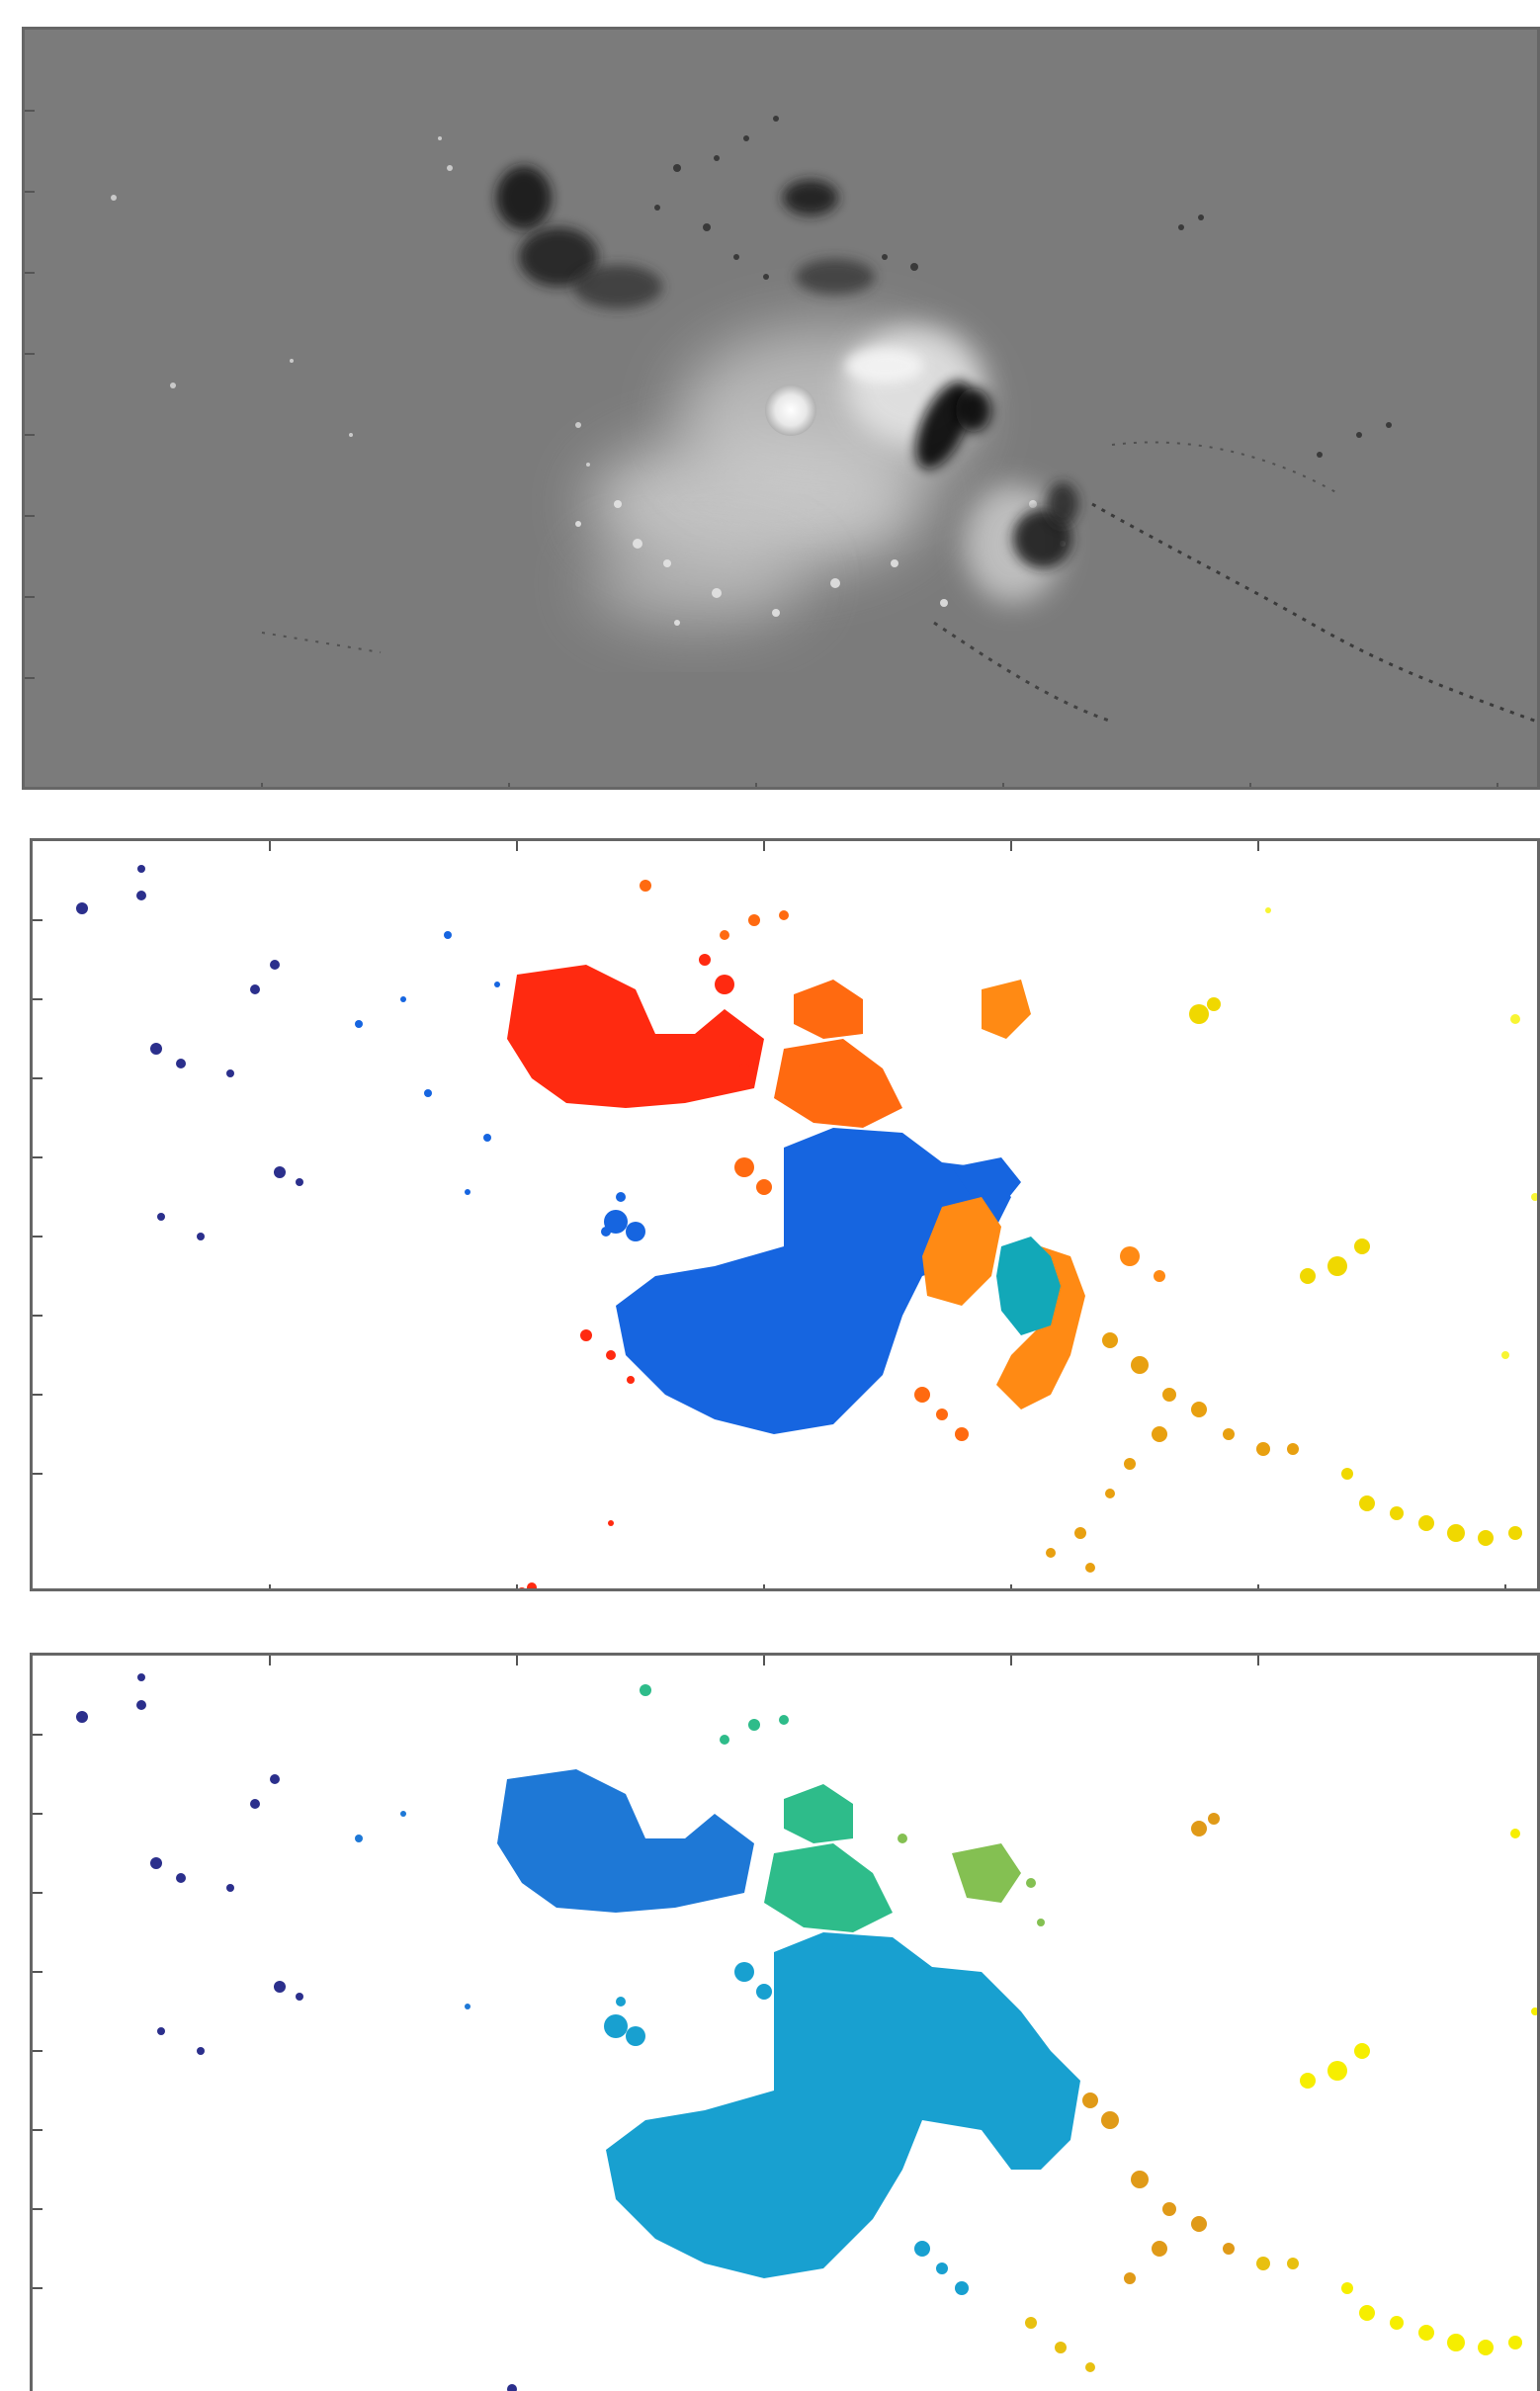 The image size is (1540, 2391). What do you see at coordinates (1028, 1286) in the screenshot?
I see `region-teal` at bounding box center [1028, 1286].